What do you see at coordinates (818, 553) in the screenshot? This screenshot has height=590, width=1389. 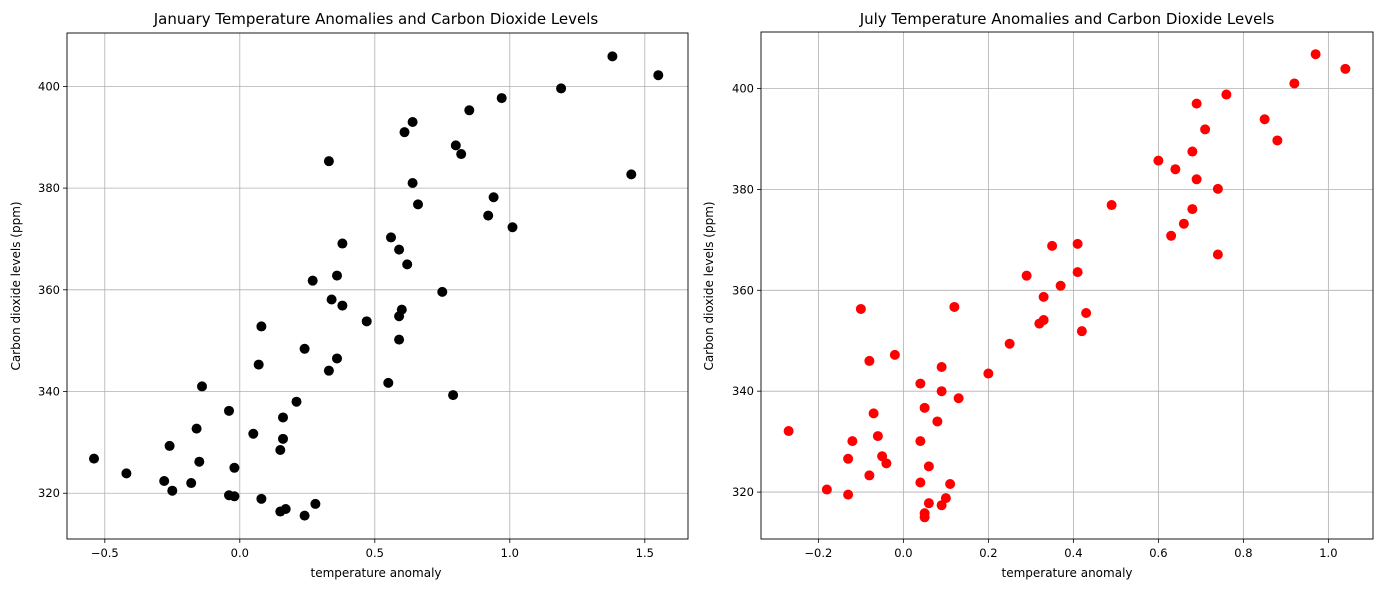 I see `x-tick-label: −0.2` at bounding box center [818, 553].